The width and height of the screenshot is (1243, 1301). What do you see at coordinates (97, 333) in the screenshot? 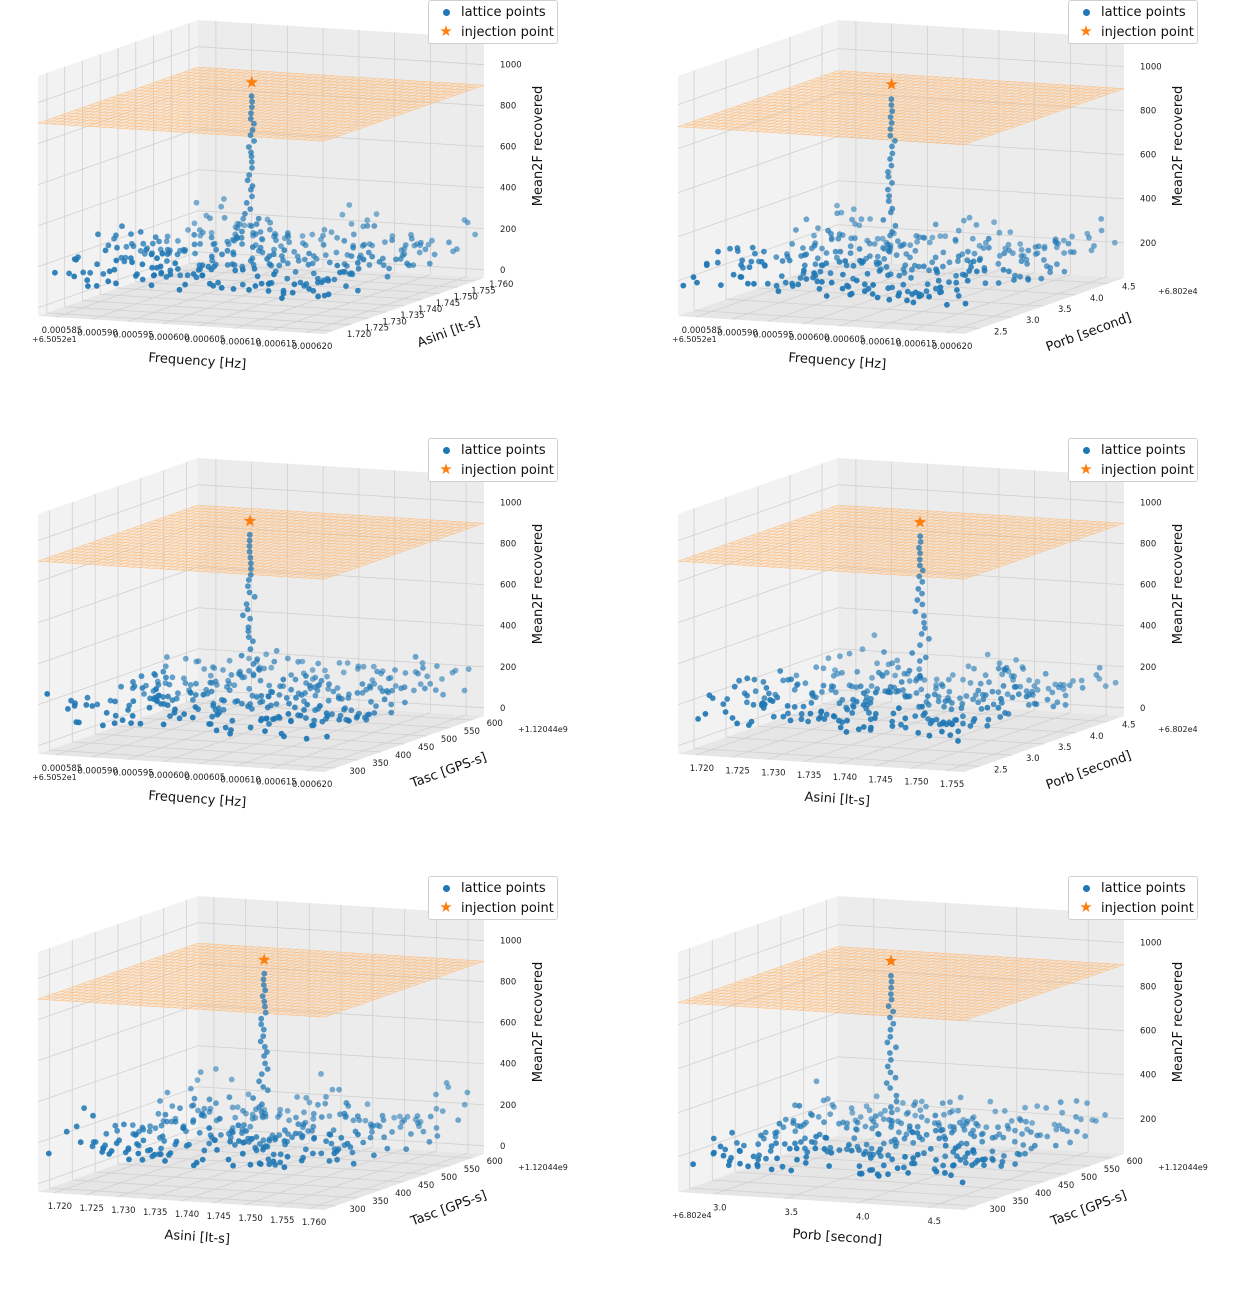
I see `x-tick-label: 0.000590` at bounding box center [97, 333].